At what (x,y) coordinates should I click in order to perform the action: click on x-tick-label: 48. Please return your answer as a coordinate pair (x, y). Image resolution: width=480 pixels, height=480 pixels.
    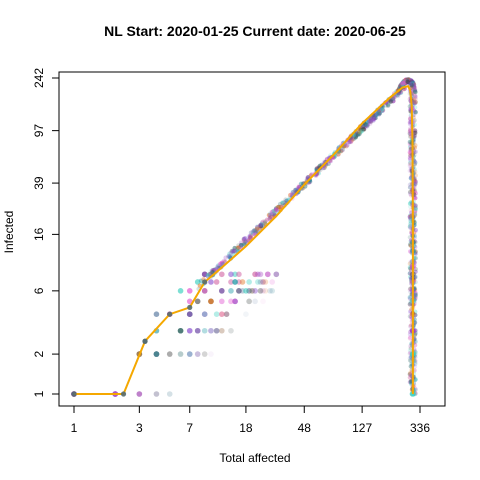
    Looking at the image, I should click on (305, 428).